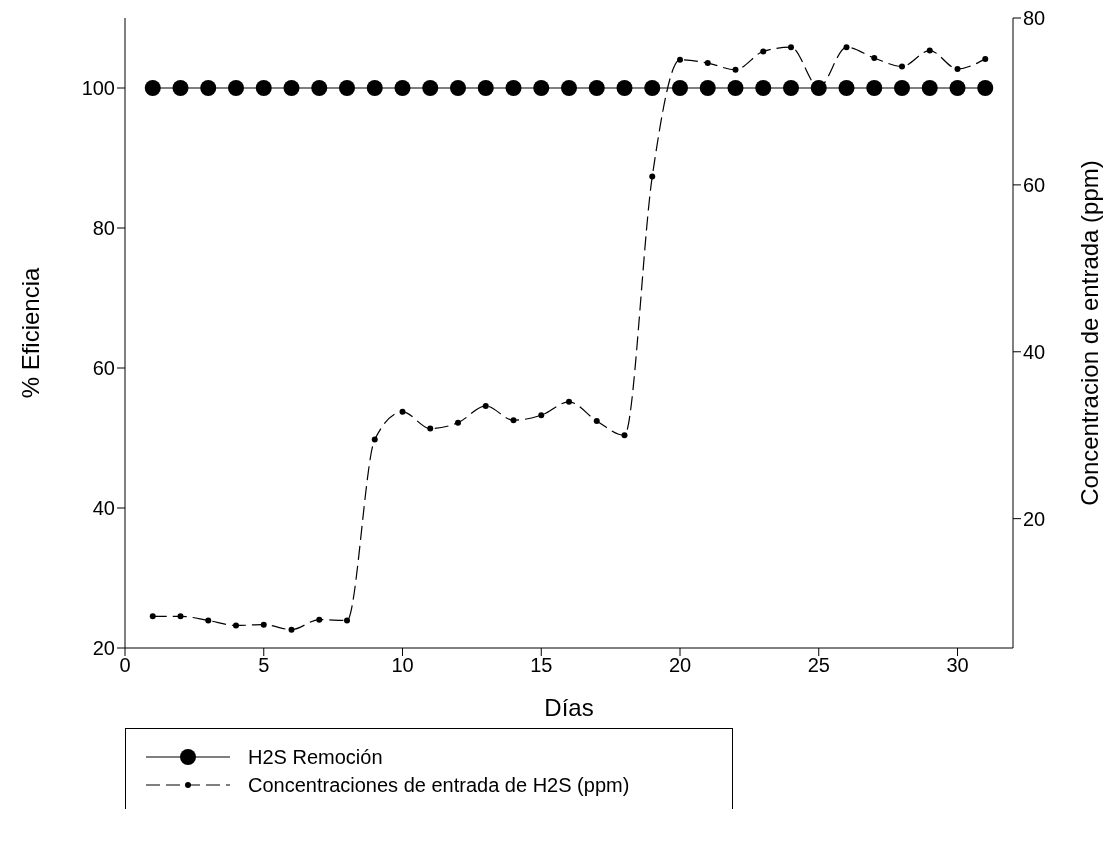 This screenshot has width=1119, height=841. What do you see at coordinates (1034, 518) in the screenshot?
I see `y2-tick-label: 20` at bounding box center [1034, 518].